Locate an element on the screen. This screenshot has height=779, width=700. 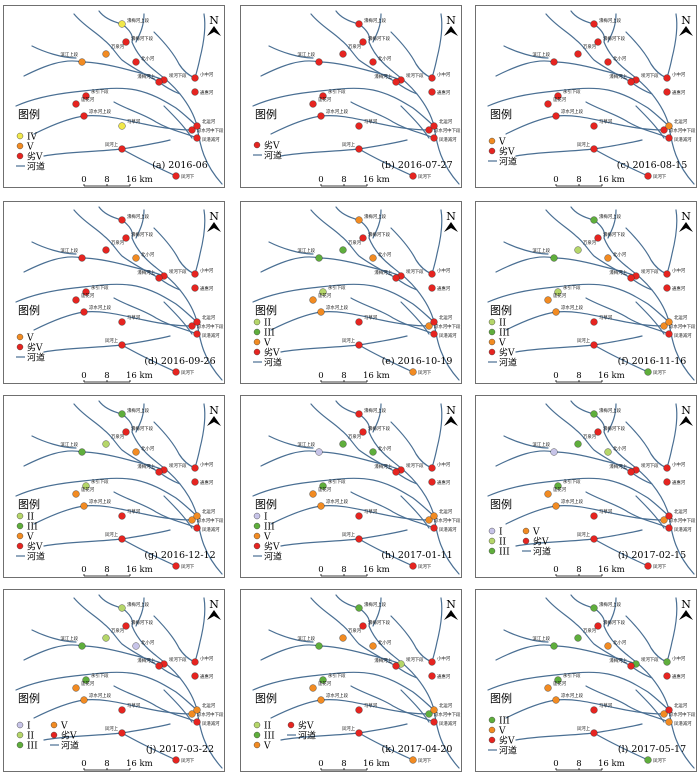
legend-item: 劣V is located at coordinates (535, 542).